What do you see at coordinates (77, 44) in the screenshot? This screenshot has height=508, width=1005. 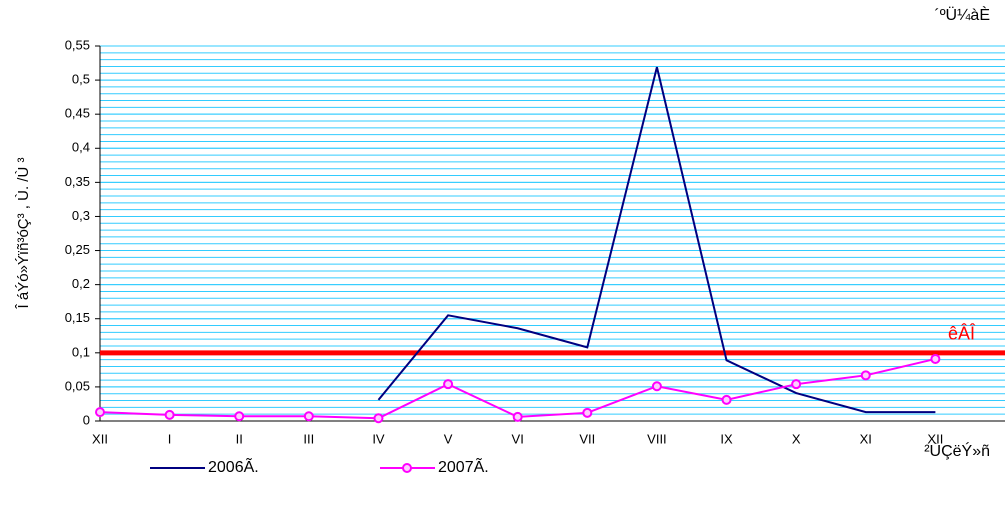 I see `y-tick-label: 0,55` at bounding box center [77, 44].